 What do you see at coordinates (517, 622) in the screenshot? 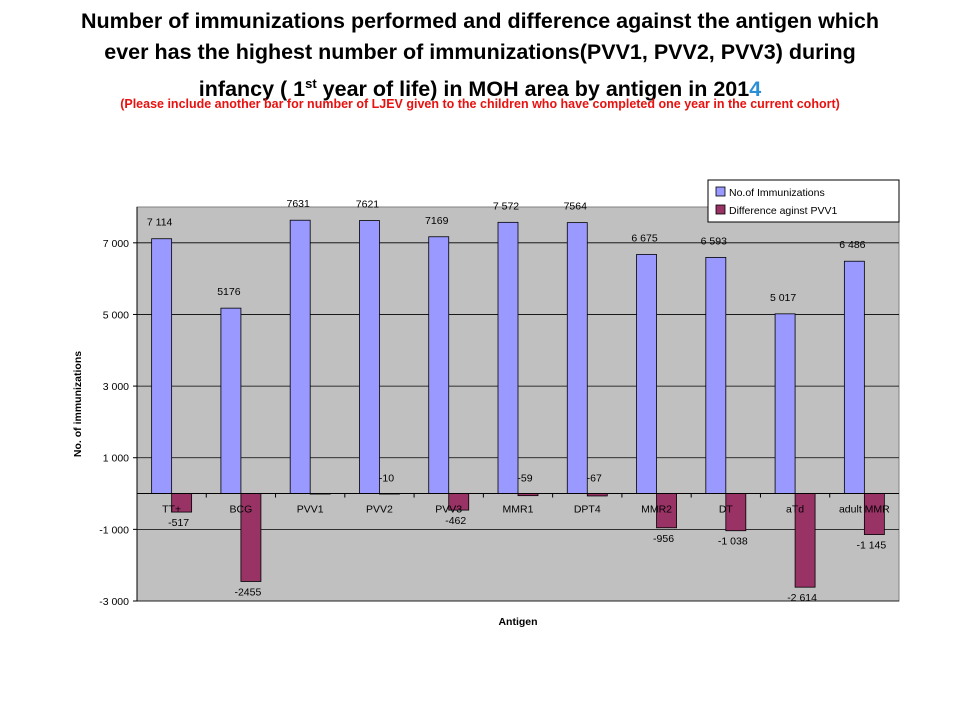
I see `x-axis-title: Antigen` at bounding box center [517, 622].